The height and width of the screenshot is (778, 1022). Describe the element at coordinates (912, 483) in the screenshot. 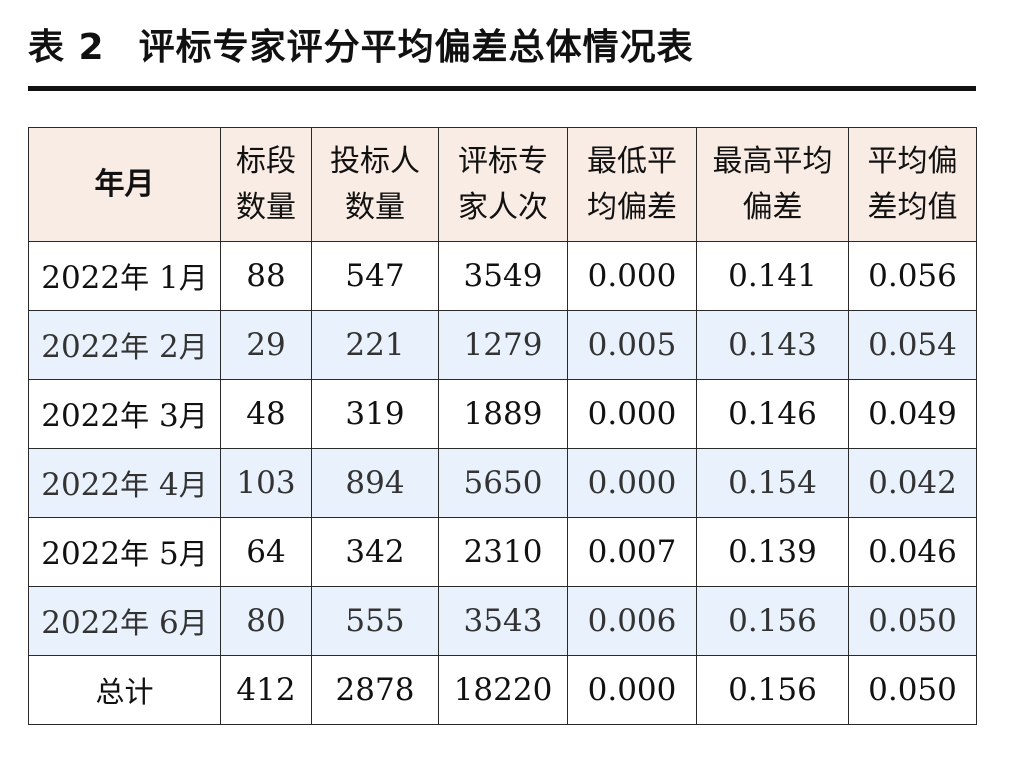

I see `cell-avg-dev: 0.042` at that location.